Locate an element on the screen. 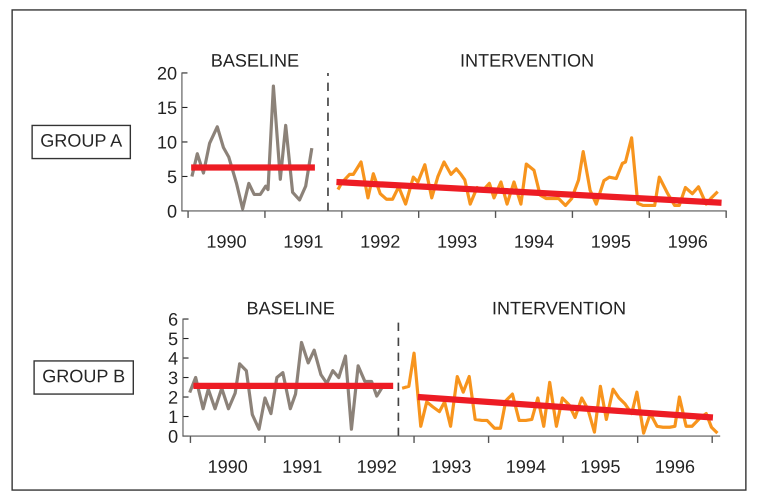  y-tick-label: 6 is located at coordinates (173, 319).